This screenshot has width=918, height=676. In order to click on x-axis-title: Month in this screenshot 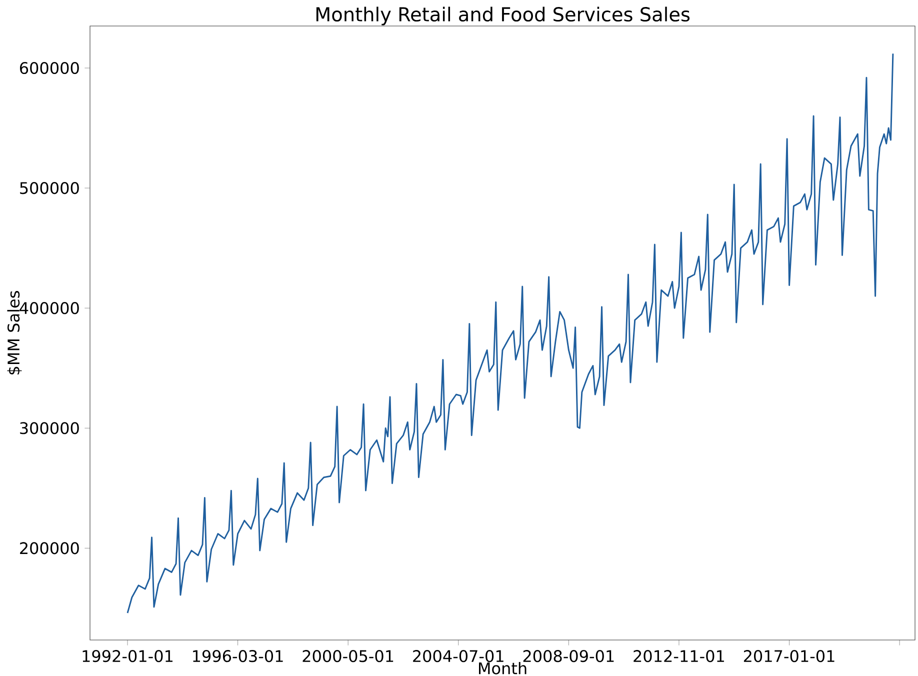, I will do `click(502, 668)`.